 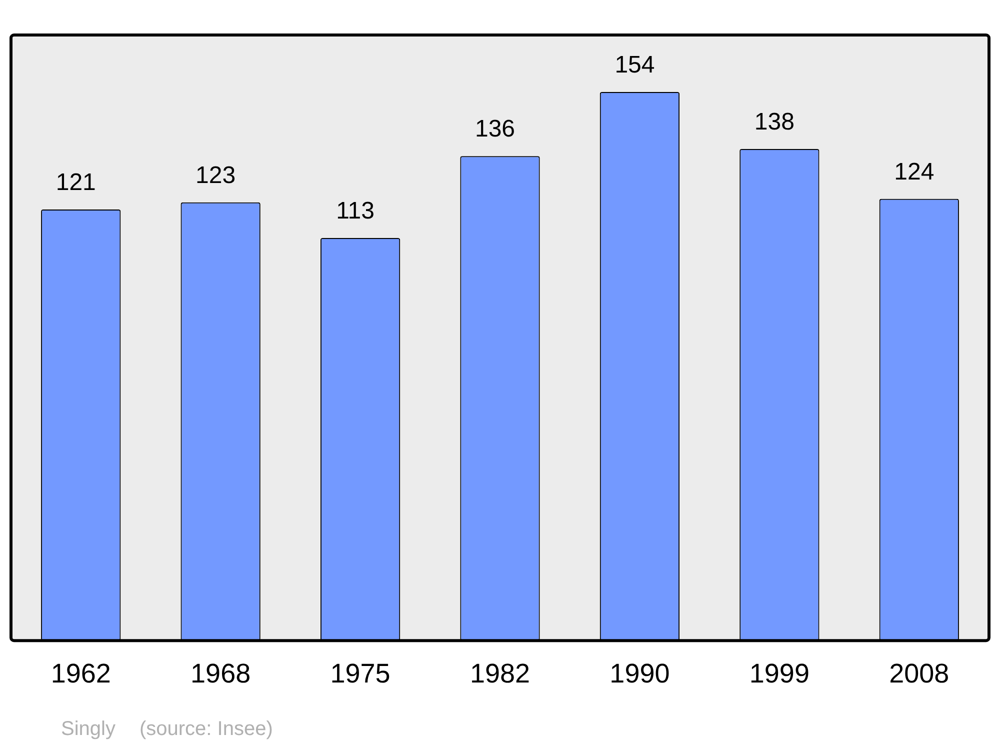 What do you see at coordinates (495, 129) in the screenshot?
I see `data-label: 136` at bounding box center [495, 129].